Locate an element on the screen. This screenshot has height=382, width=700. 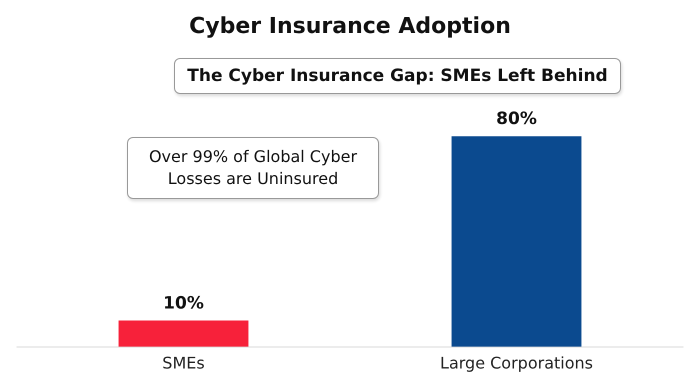
x-tick-label: SMEs is located at coordinates (183, 363).